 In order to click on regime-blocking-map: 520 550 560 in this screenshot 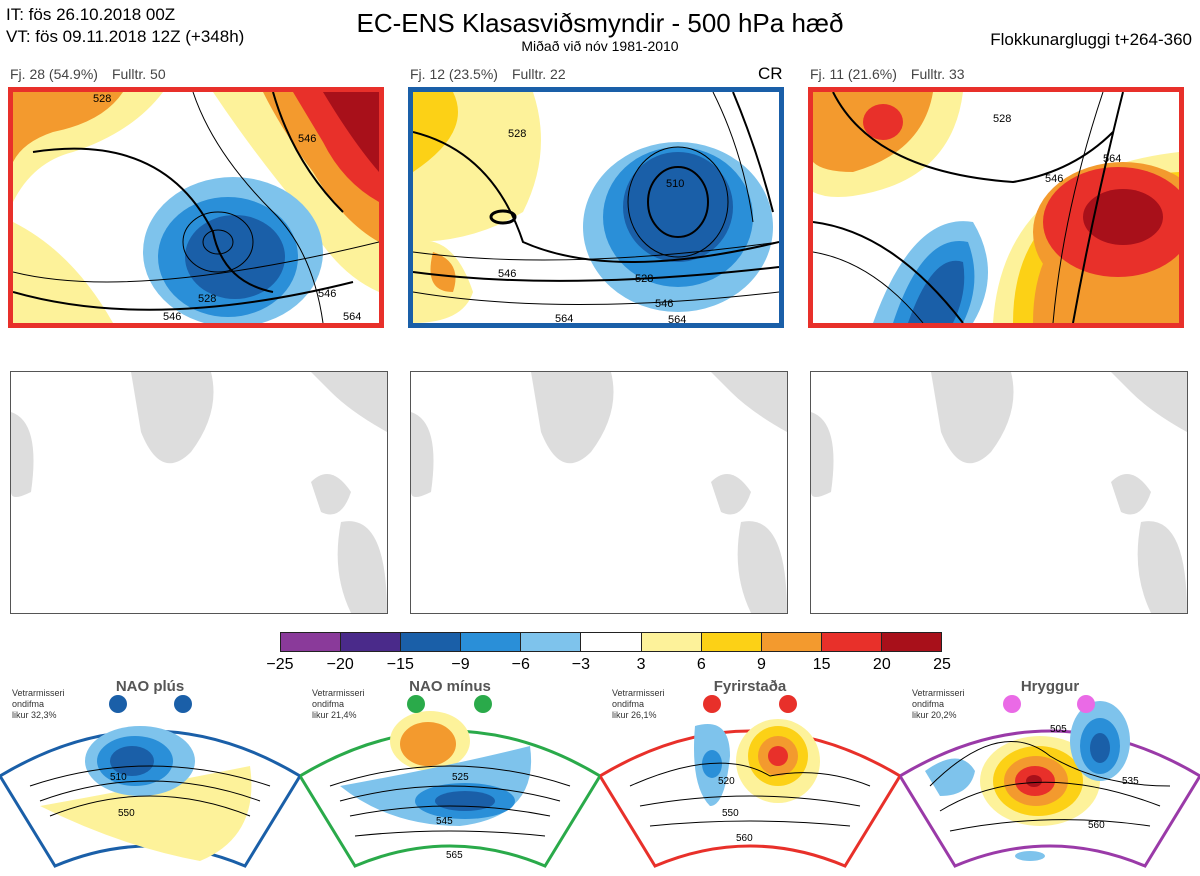, I will do `click(750, 781)`.